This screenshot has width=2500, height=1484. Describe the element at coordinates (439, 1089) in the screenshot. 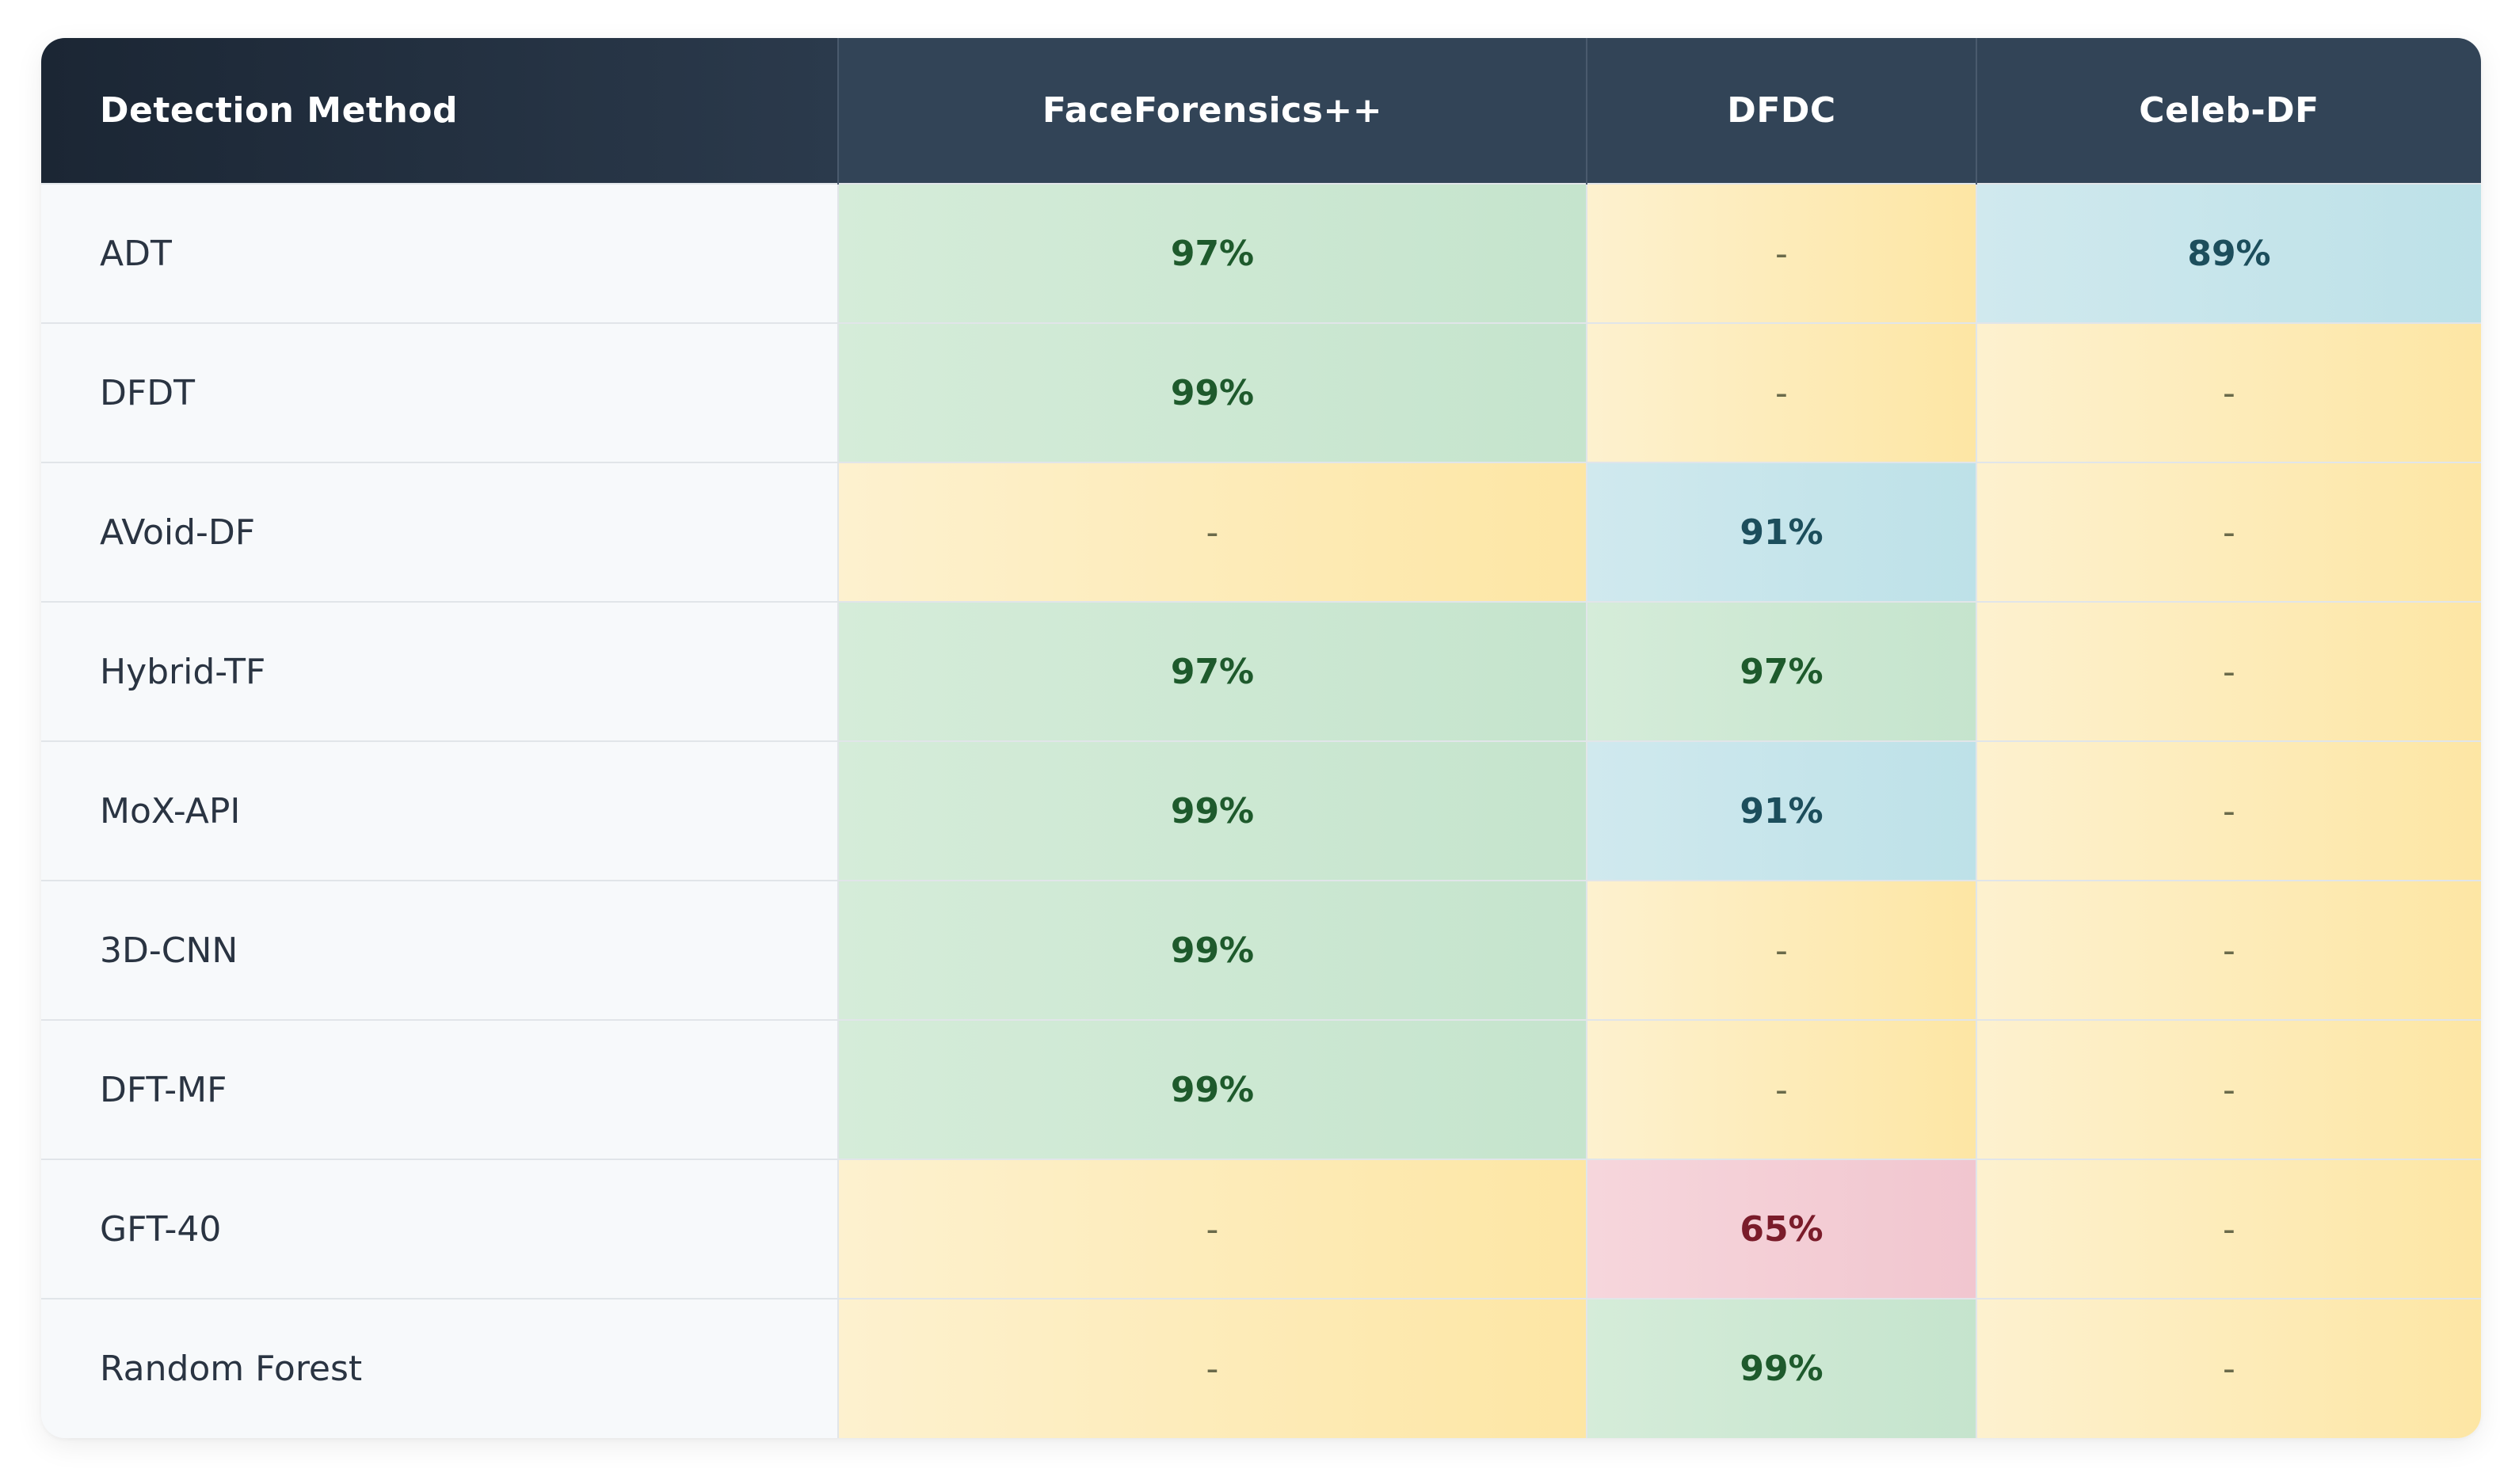

I see `method-name-cell: DFT-MF` at that location.